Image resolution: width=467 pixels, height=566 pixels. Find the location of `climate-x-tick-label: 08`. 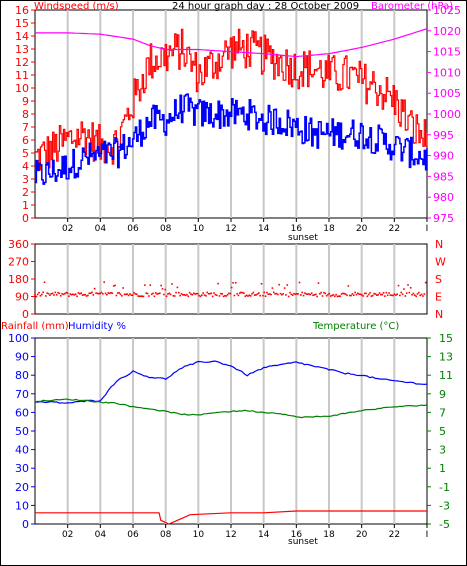

climate-x-tick-label: 08 is located at coordinates (166, 535).